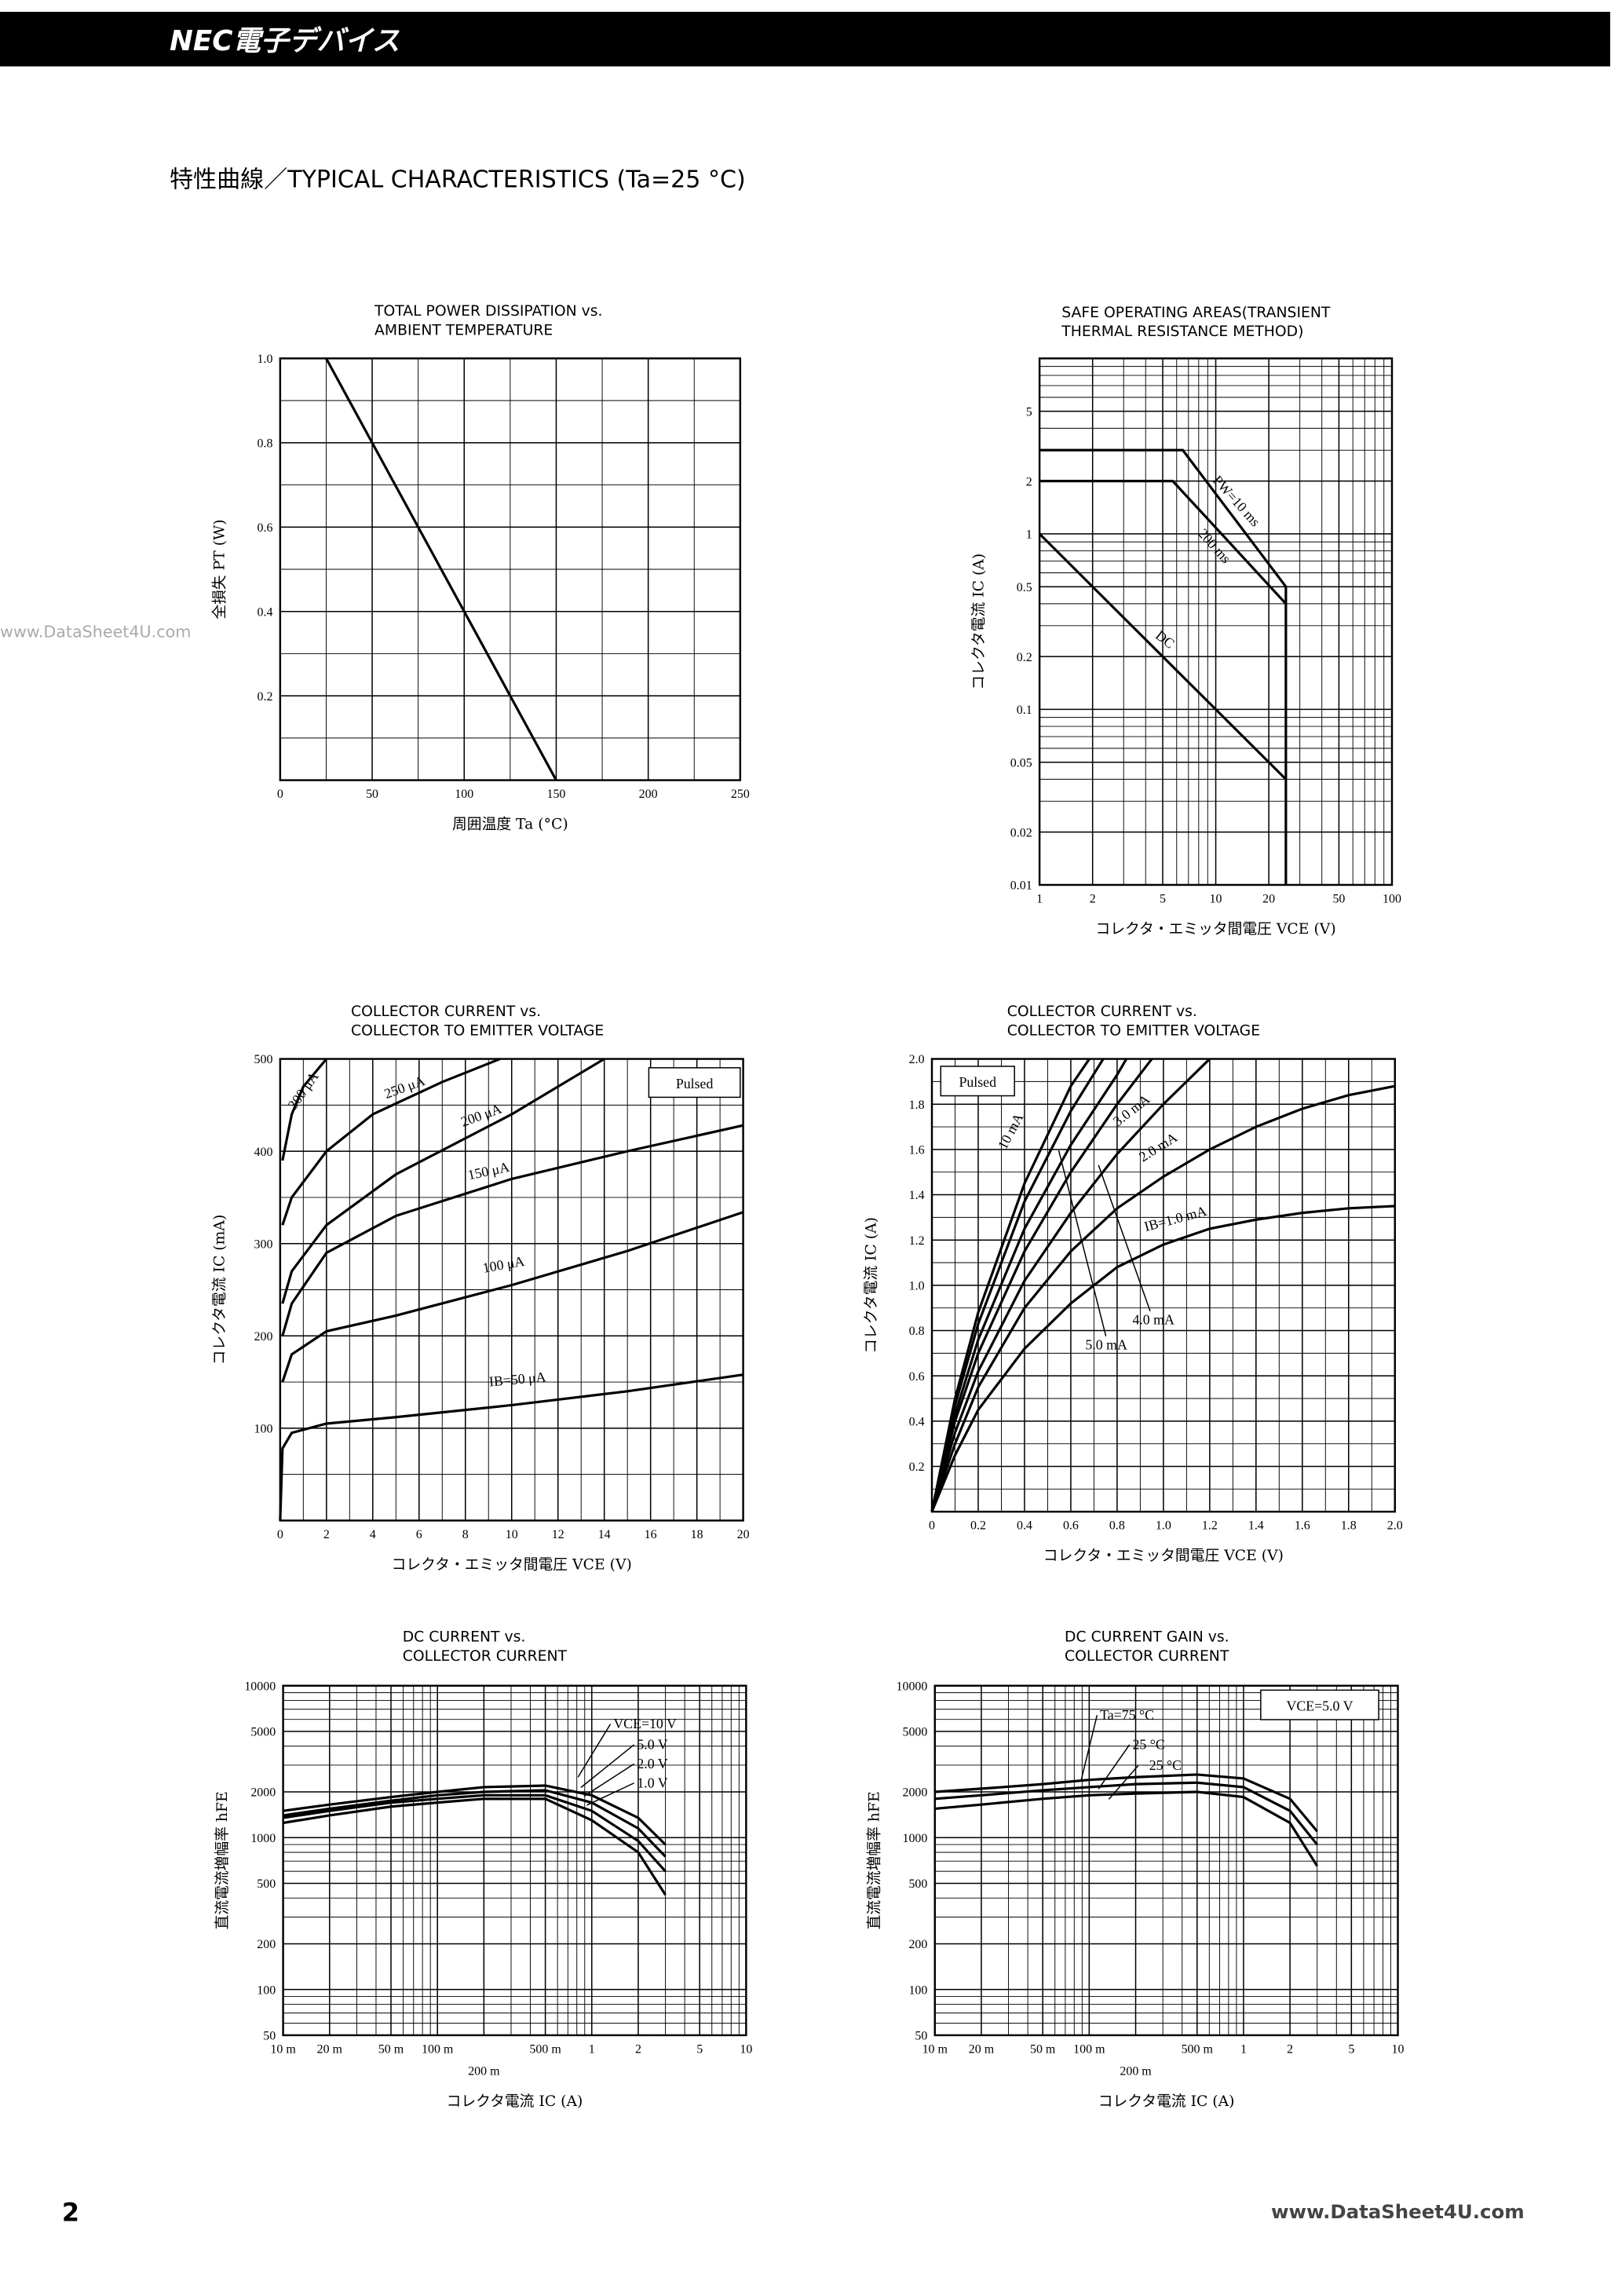 This screenshot has width=1622, height=2296. Describe the element at coordinates (1158, 1146) in the screenshot. I see `series-label: 2.0 mA` at that location.